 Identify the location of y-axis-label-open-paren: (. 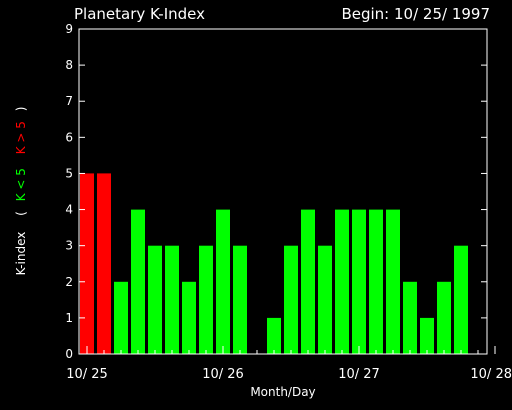
(21, 213).